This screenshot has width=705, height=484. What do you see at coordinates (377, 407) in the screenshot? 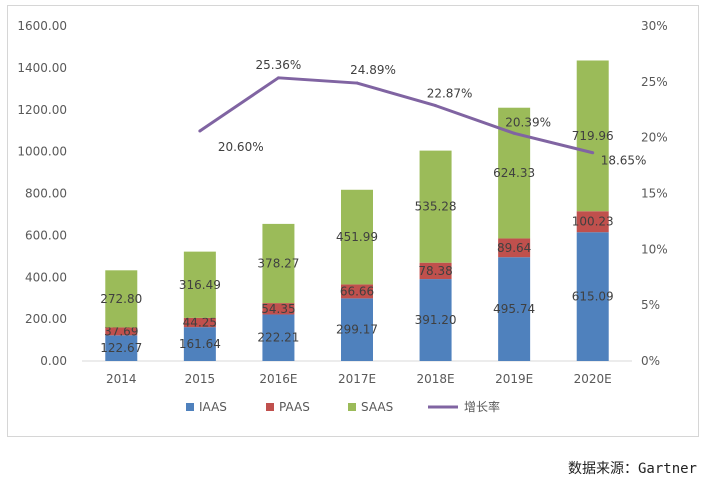
I see `legend-label: SAAS` at bounding box center [377, 407].